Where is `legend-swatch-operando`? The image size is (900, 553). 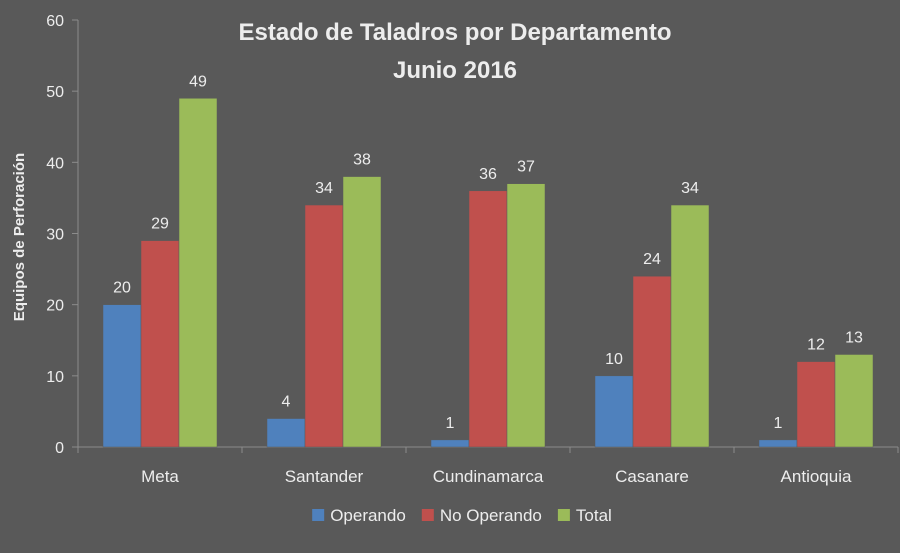
legend-swatch-operando is located at coordinates (318, 515).